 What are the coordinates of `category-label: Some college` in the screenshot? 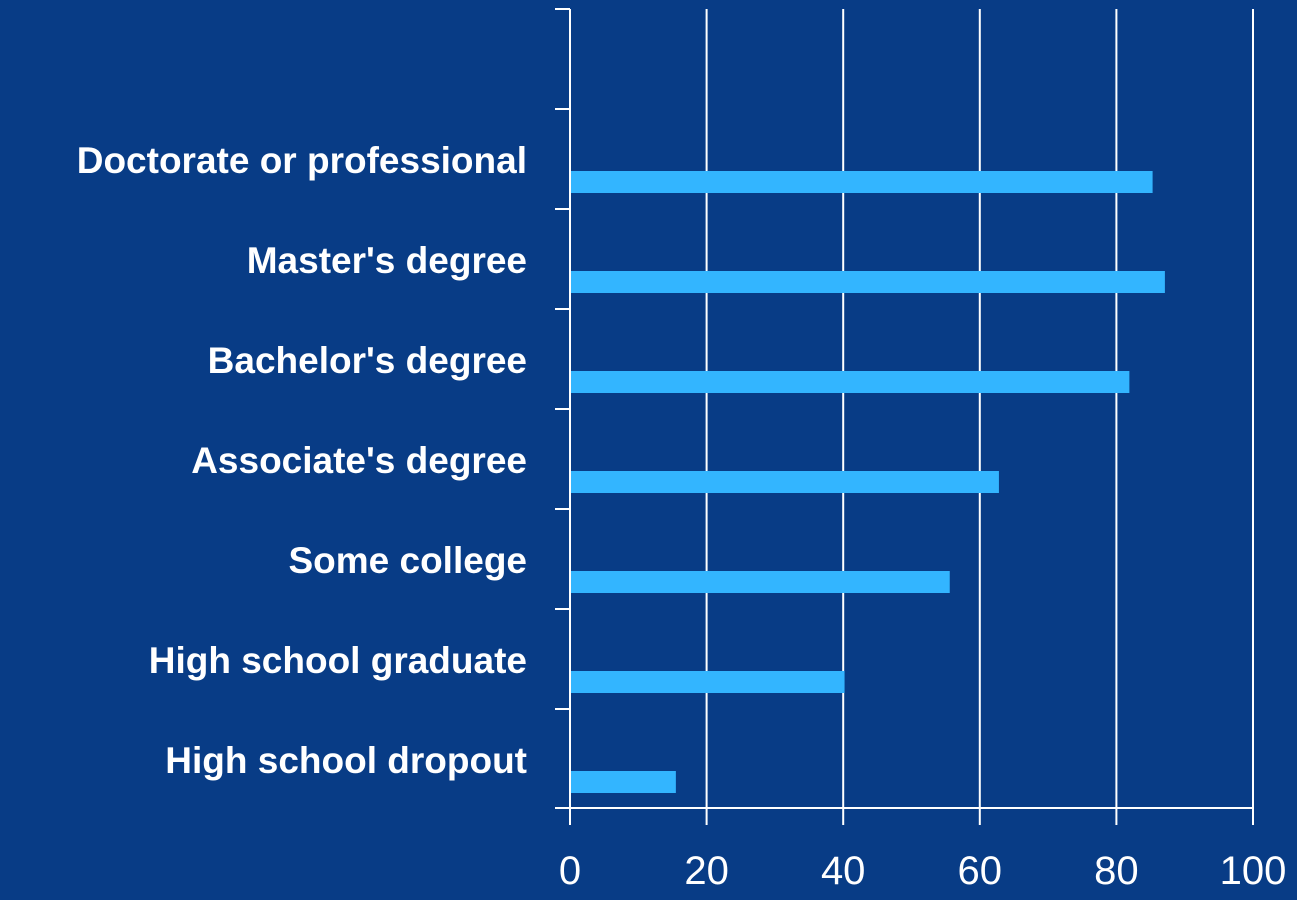 It's located at (407, 560).